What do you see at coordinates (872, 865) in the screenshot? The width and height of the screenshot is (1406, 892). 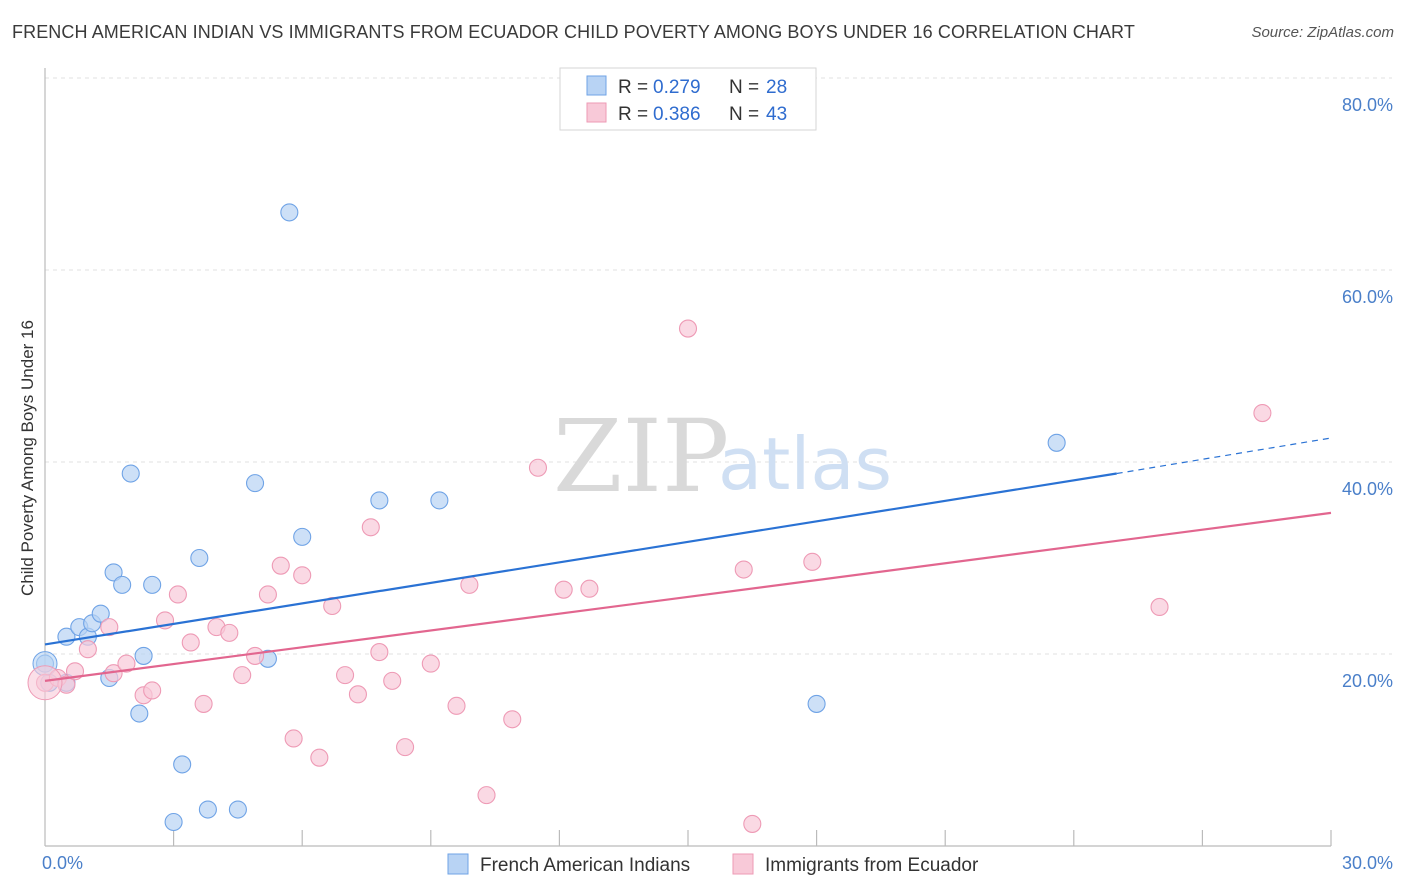 I see `series-legend-label-1: Immigrants from Ecuador` at bounding box center [872, 865].